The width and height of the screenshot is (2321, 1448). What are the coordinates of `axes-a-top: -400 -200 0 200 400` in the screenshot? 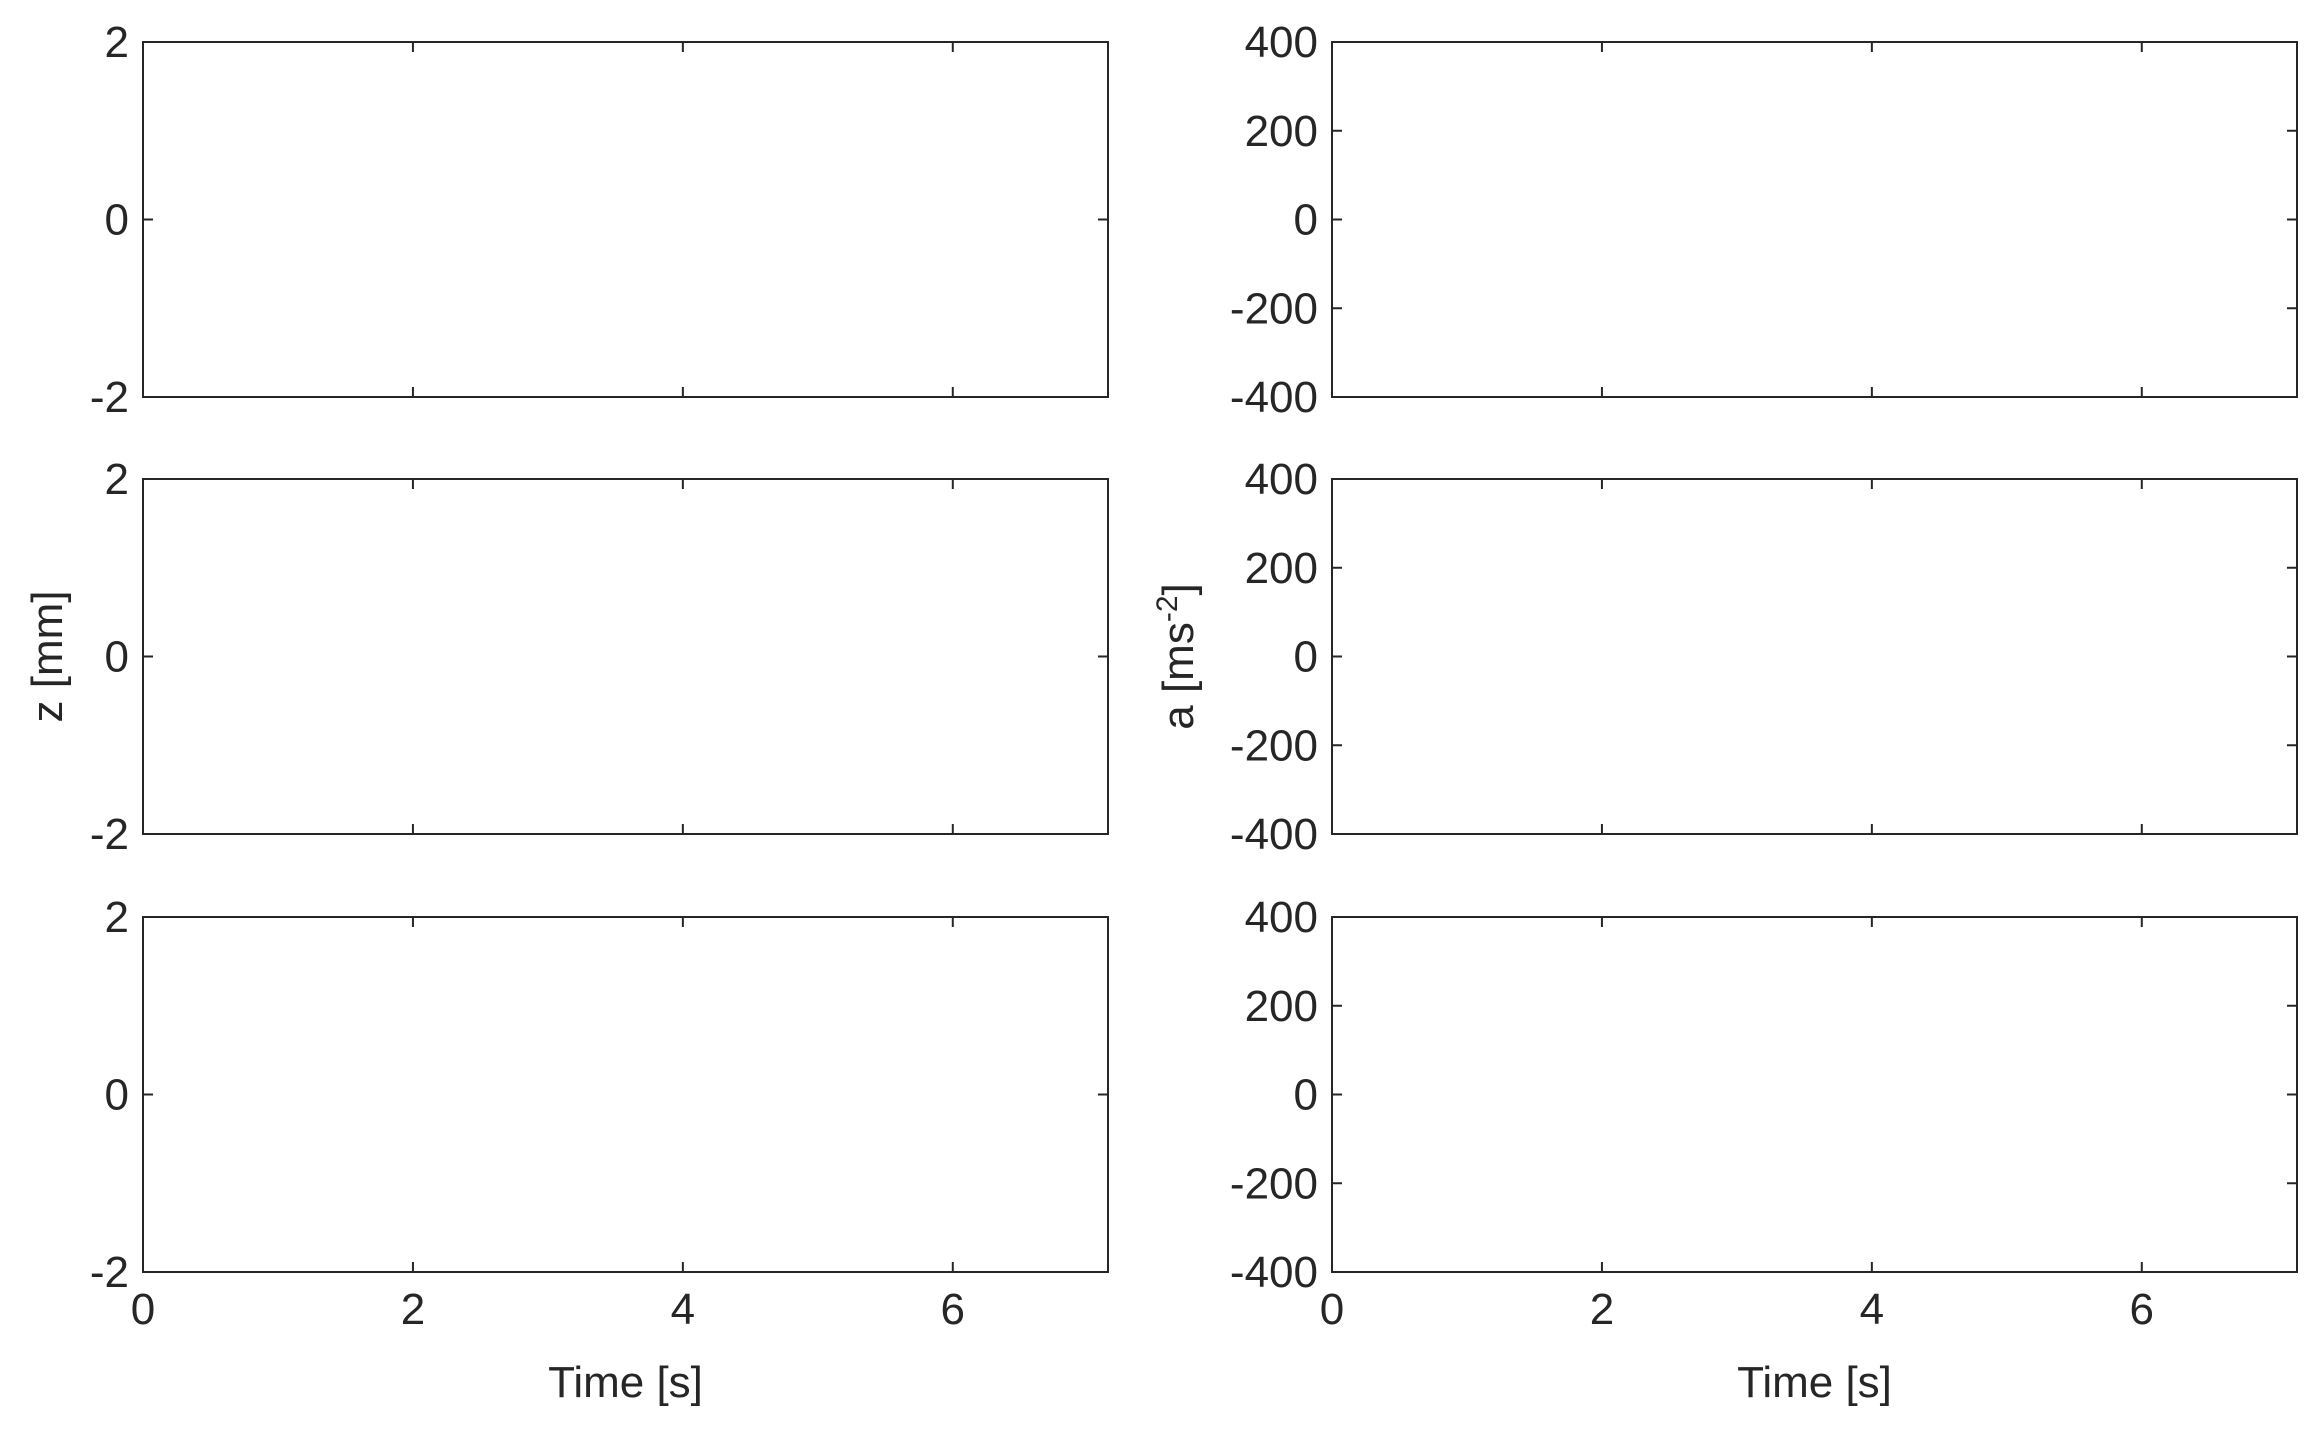 It's located at (1764, 220).